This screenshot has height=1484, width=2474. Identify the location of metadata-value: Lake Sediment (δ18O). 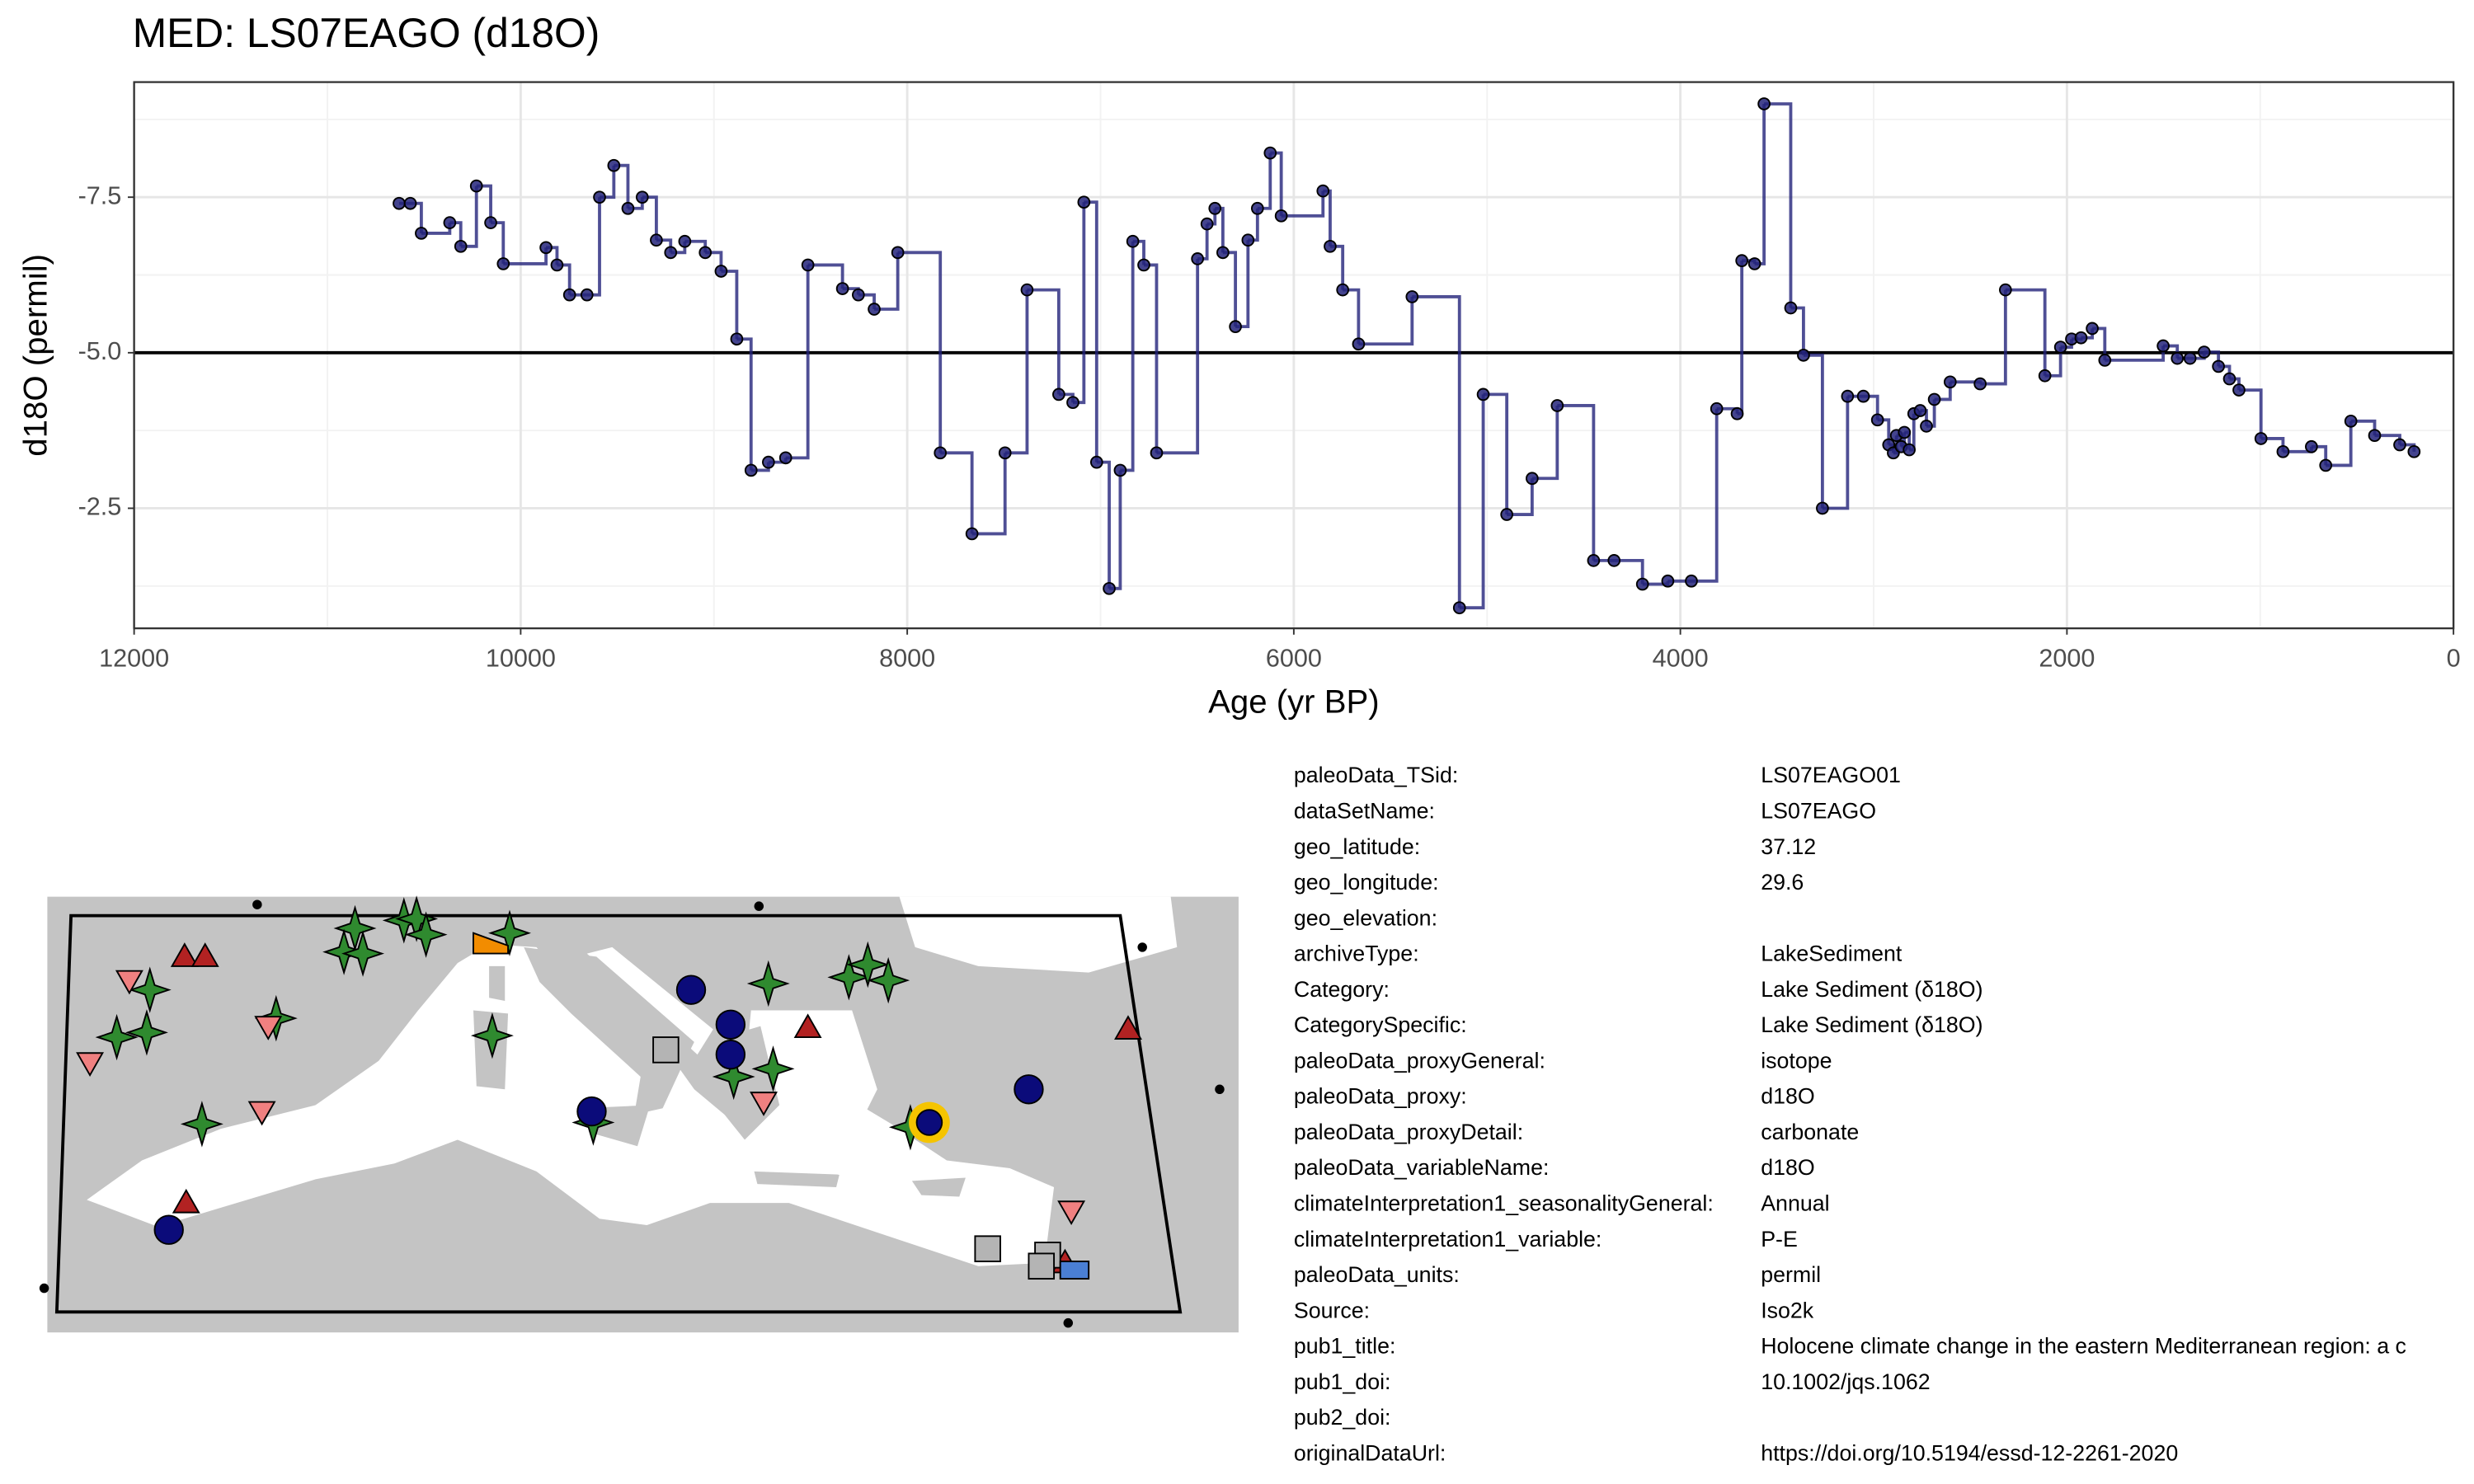
(1871, 989).